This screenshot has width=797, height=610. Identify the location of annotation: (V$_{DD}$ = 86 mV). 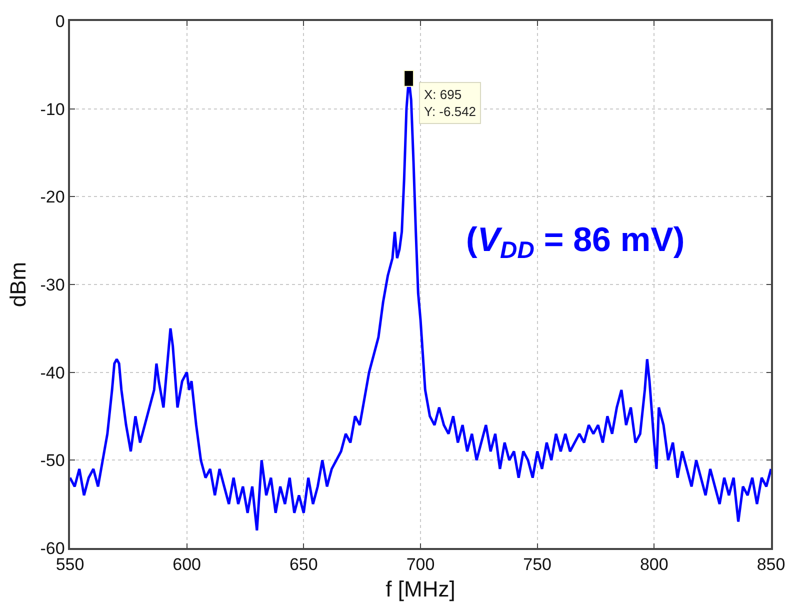
(575, 242).